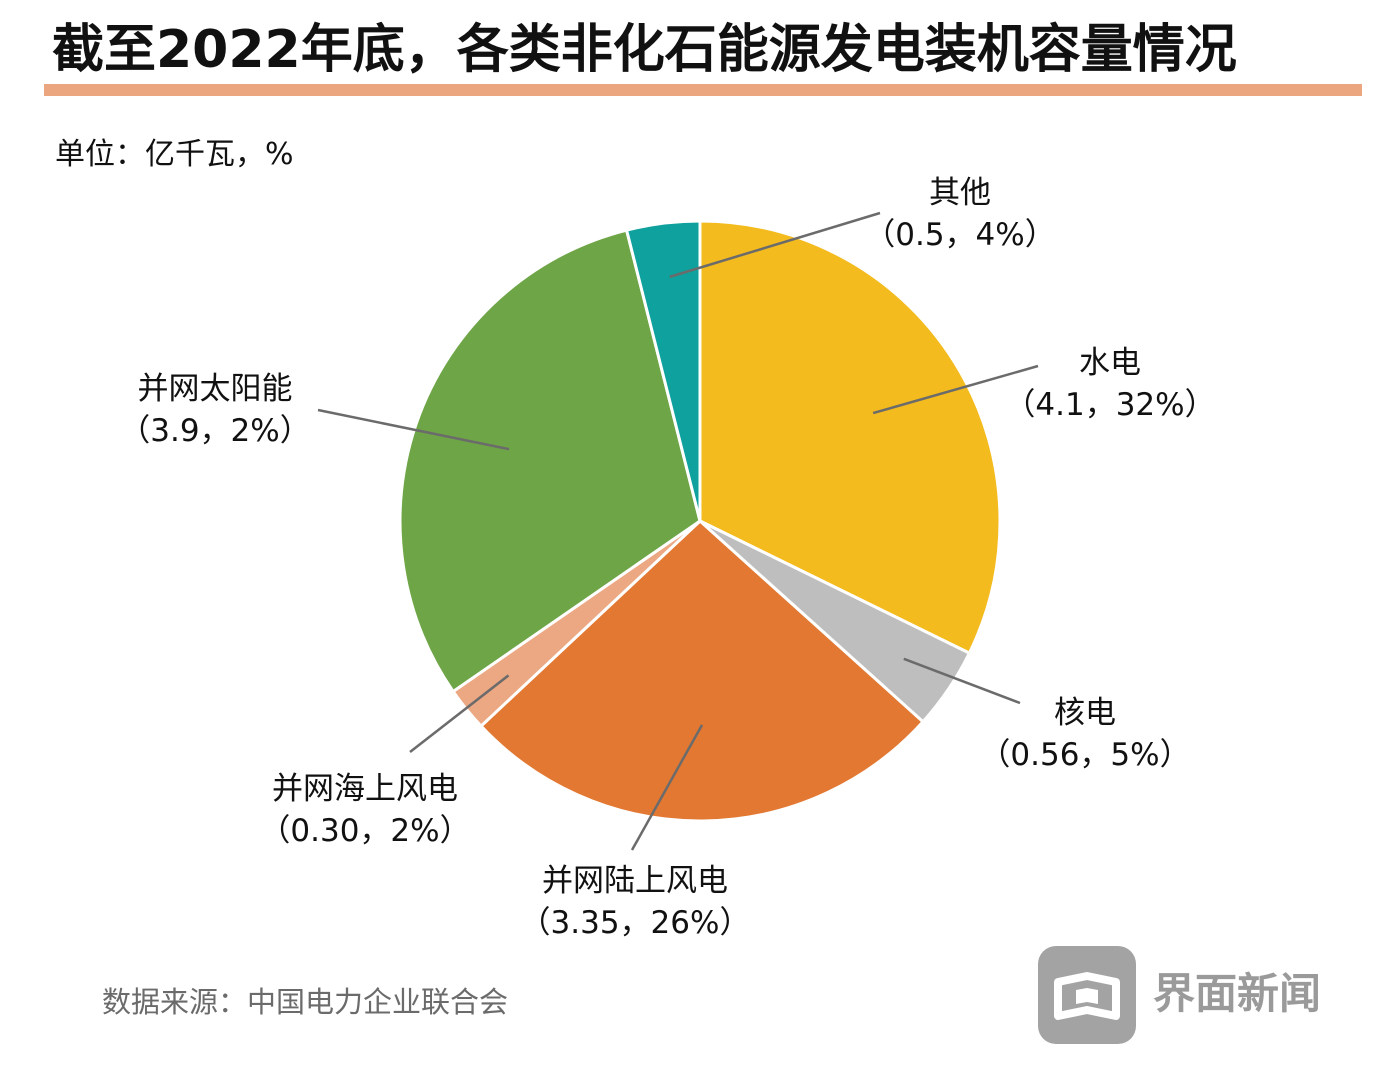 The height and width of the screenshot is (1076, 1400). Describe the element at coordinates (850, 437) in the screenshot. I see `pie-slice-hydro` at that location.